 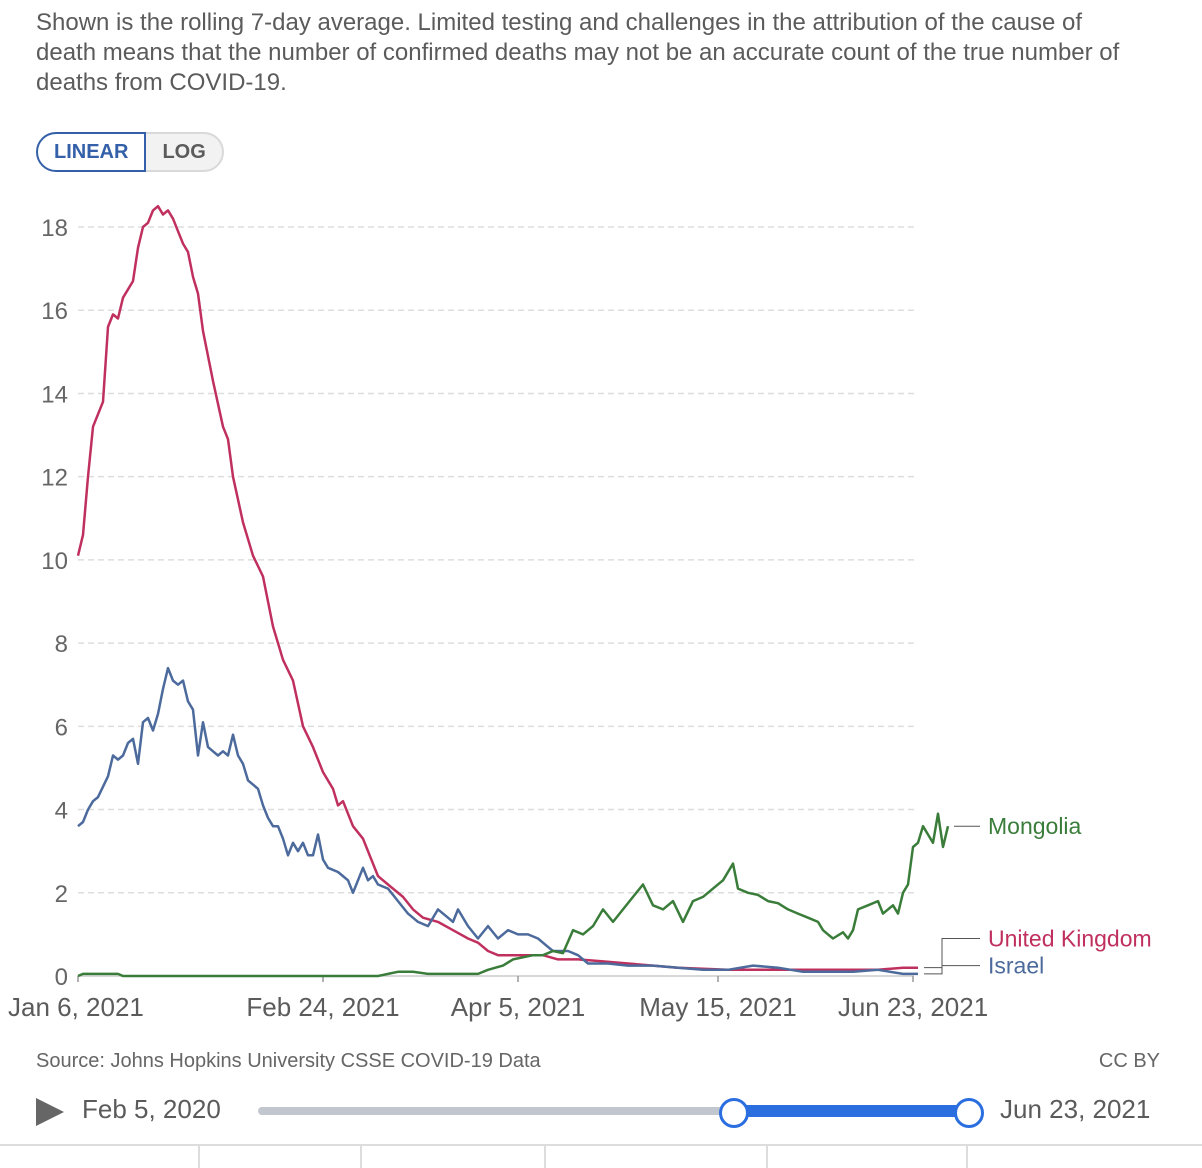 I want to click on scale-toggle: LINEAR LOG, so click(x=130, y=152).